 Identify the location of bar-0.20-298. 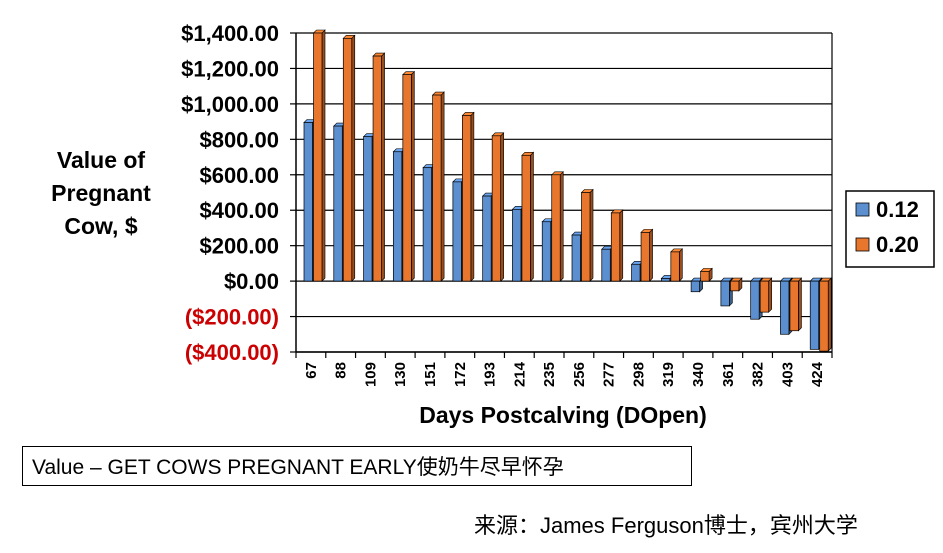
(647, 255).